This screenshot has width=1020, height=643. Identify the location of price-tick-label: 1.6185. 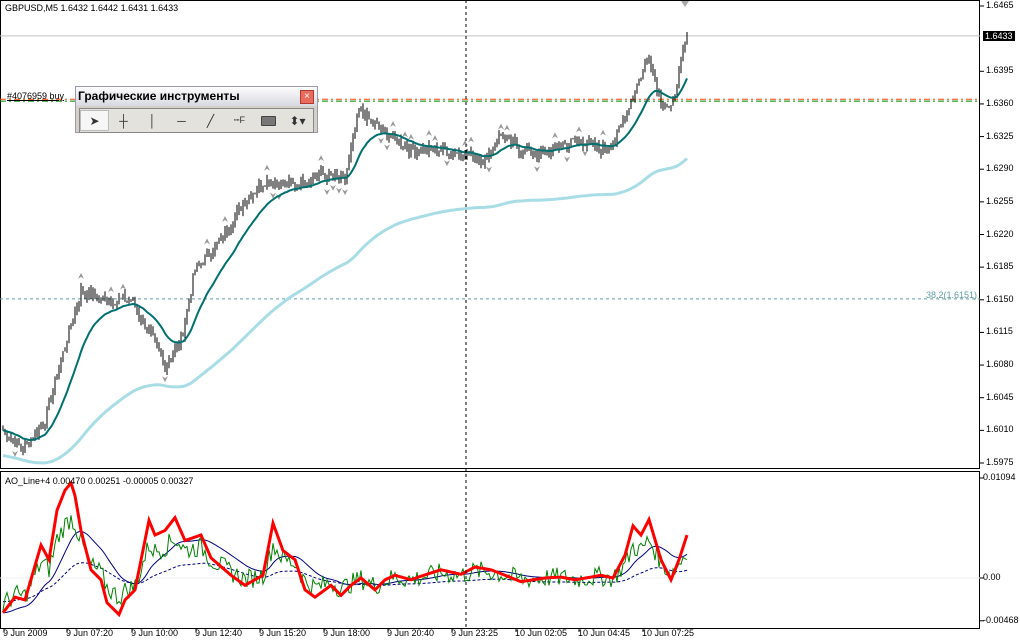
(1000, 266).